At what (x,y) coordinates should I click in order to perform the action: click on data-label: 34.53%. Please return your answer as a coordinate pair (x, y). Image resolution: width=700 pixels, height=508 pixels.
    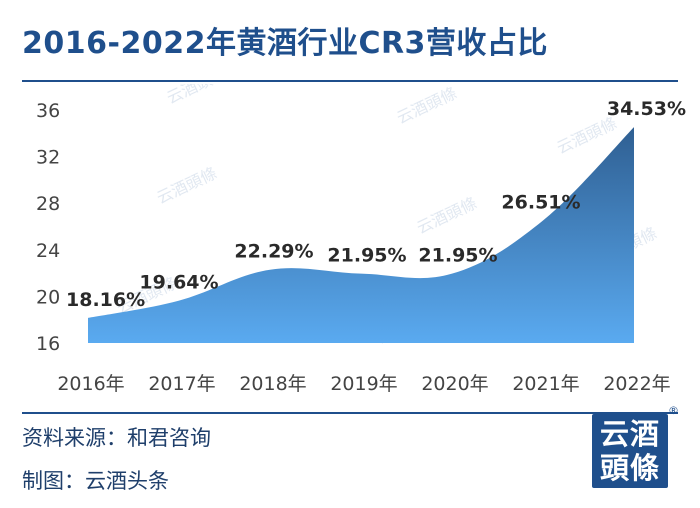
    Looking at the image, I should click on (646, 109).